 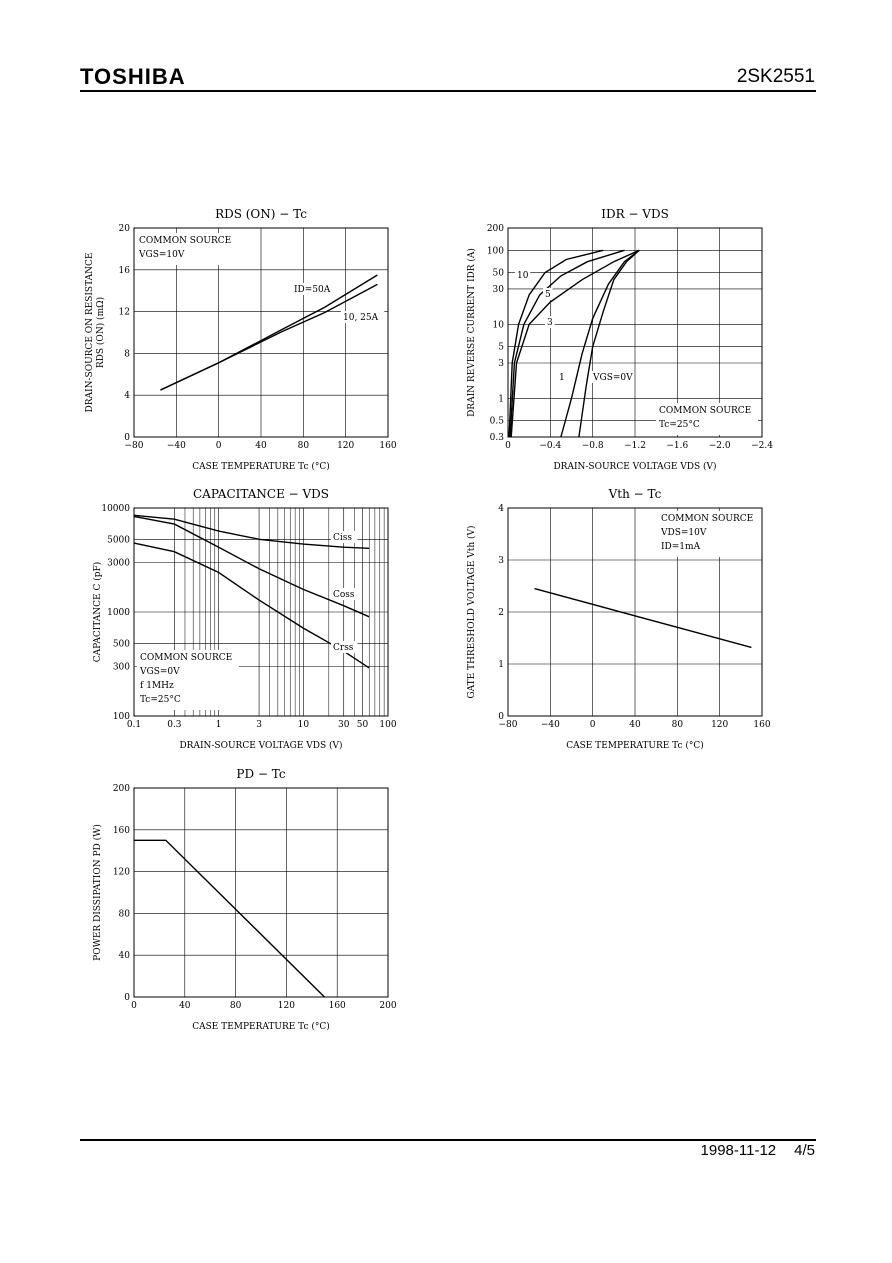 I want to click on y-axis-label: GATE THRESHOLD VOLTAGE Vth (V), so click(x=471, y=611).